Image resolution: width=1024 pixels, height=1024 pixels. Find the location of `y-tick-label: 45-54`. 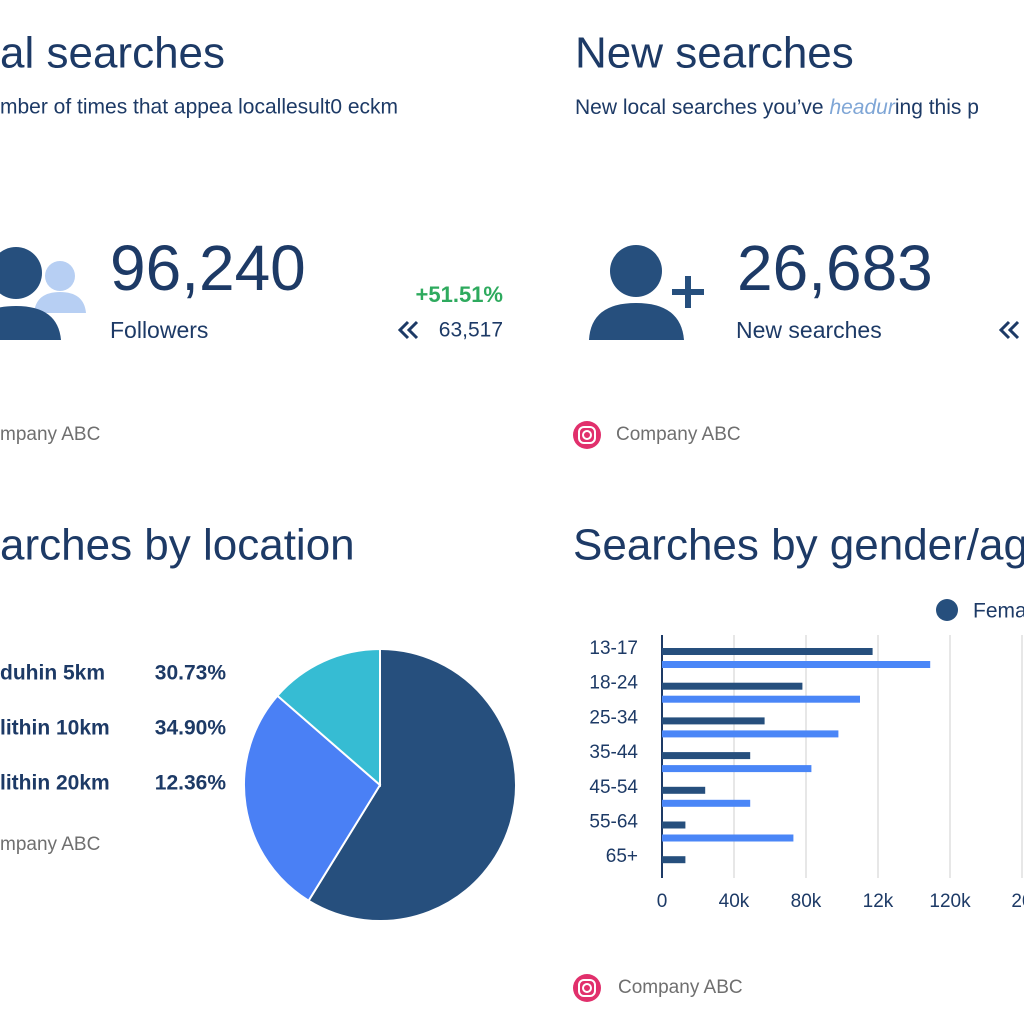

y-tick-label: 45-54 is located at coordinates (613, 787).